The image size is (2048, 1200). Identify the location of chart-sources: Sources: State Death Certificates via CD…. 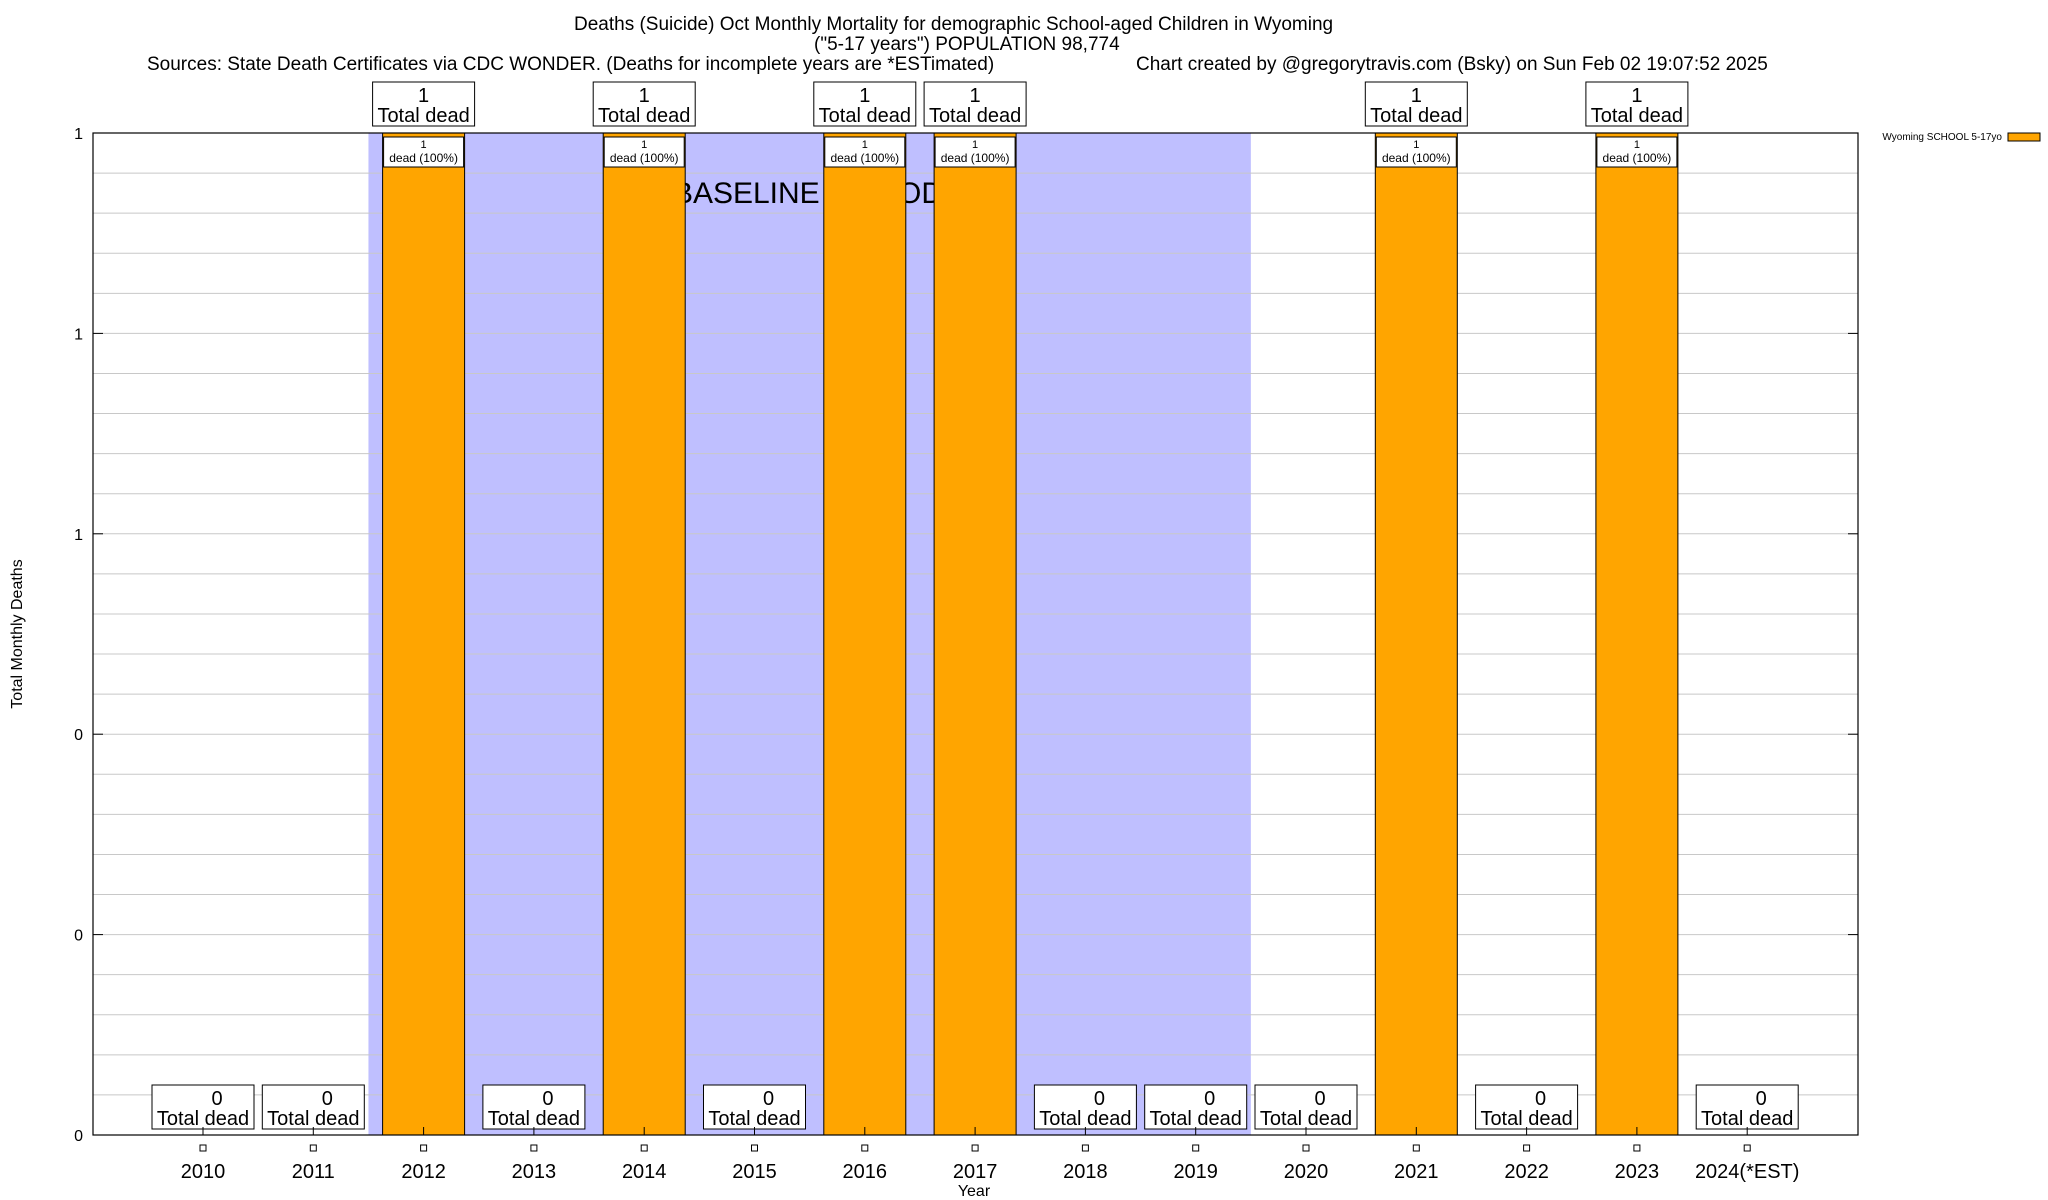
(571, 64).